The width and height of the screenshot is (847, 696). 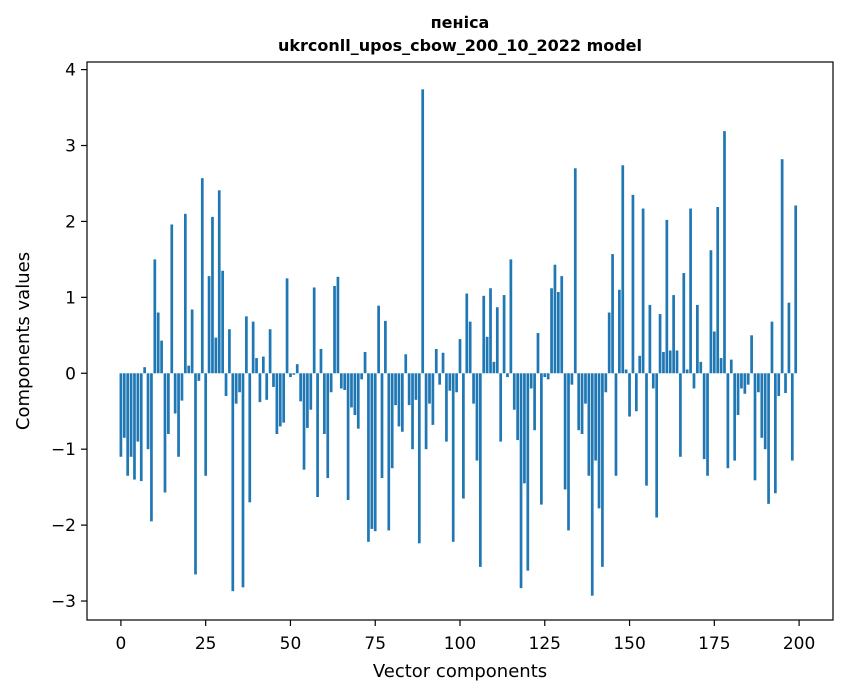 What do you see at coordinates (465, 637) in the screenshot?
I see `x-axis-ticks: 0 25 50 75 100 125 150 175 200` at bounding box center [465, 637].